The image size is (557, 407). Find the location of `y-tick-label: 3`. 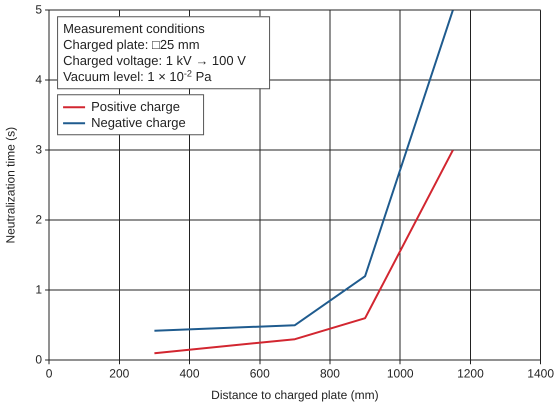

y-tick-label: 3 is located at coordinates (38, 149).